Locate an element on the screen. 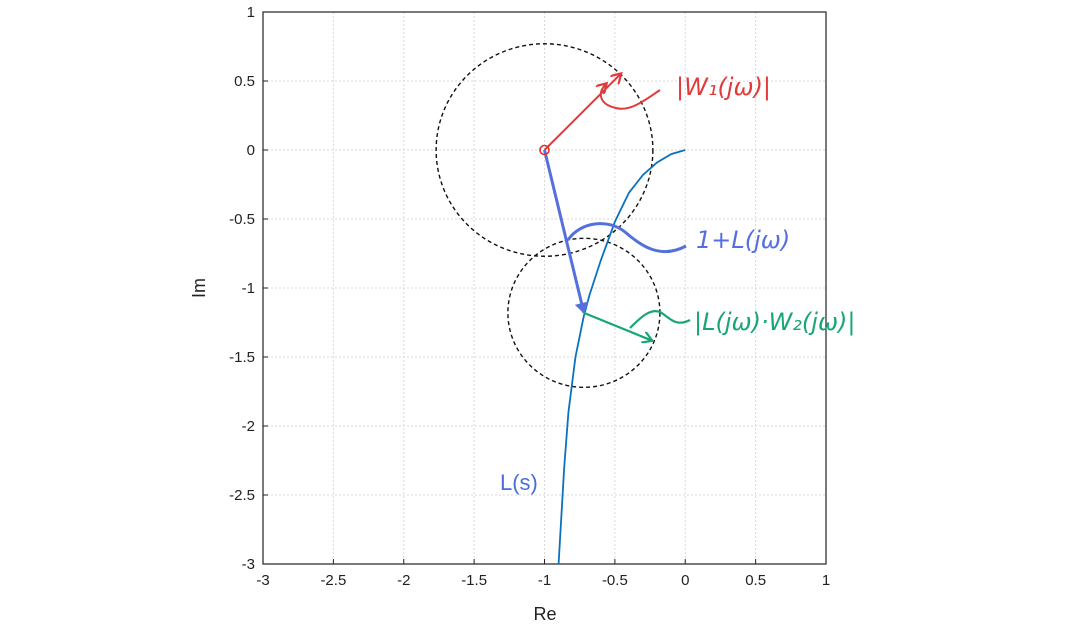 The image size is (1076, 629). y-tick-label: -1.5 is located at coordinates (242, 357).